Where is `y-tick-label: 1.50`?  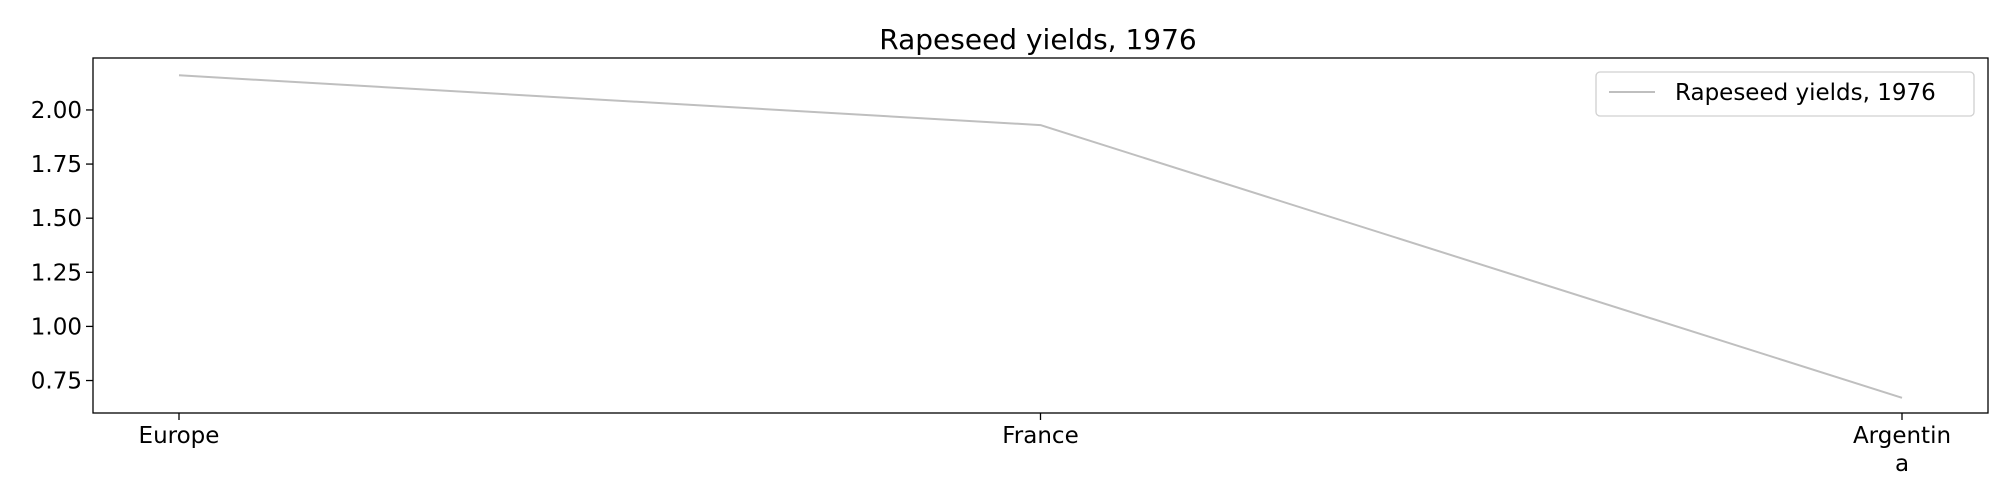
y-tick-label: 1.50 is located at coordinates (56, 219).